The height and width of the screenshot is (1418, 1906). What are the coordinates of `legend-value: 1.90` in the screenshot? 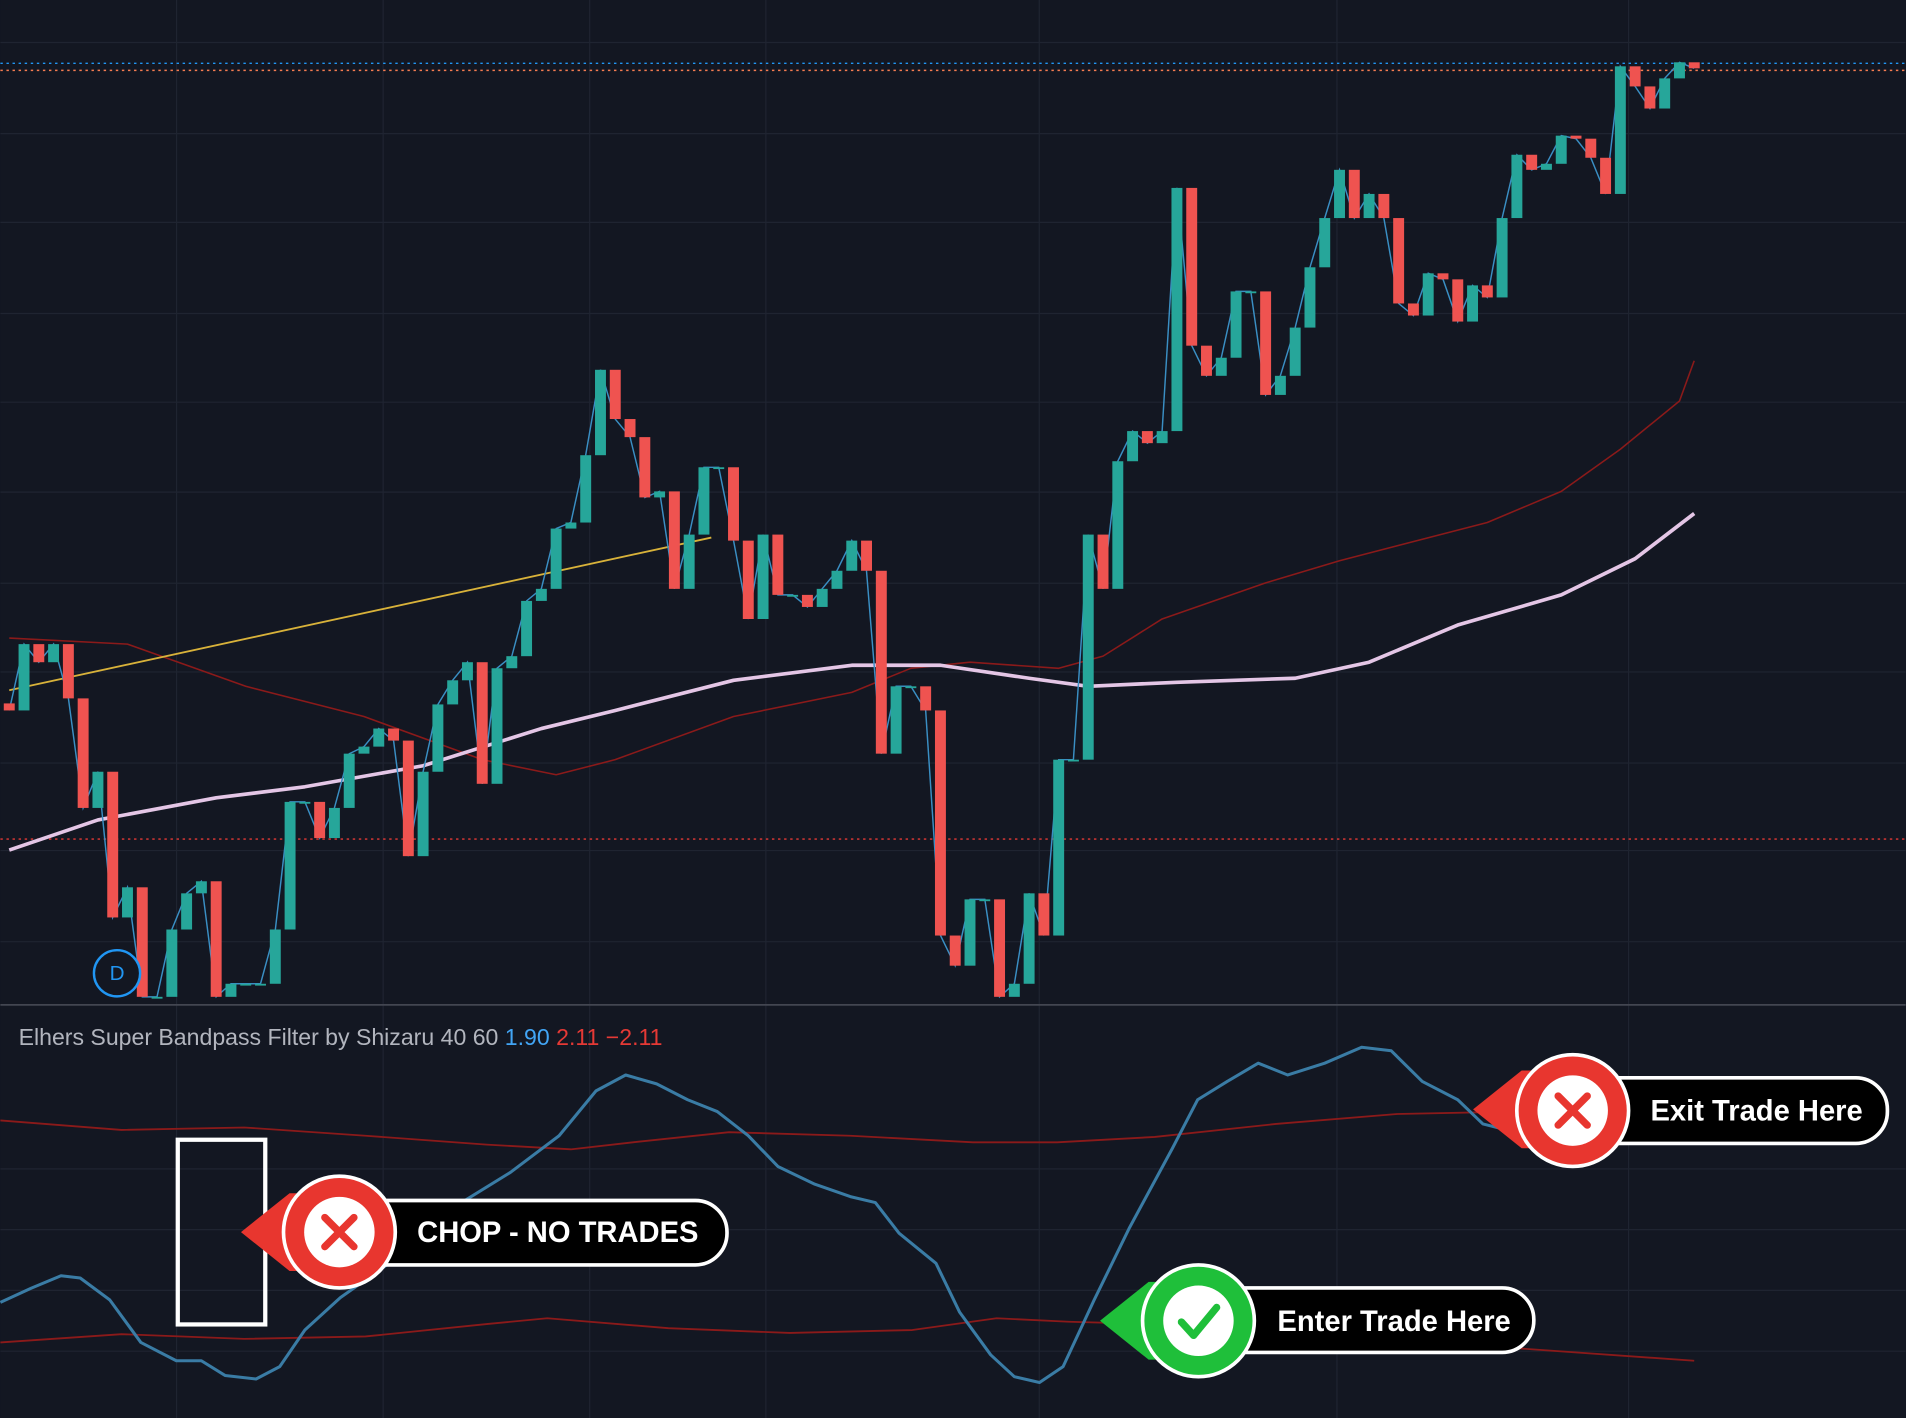 It's located at (527, 1037).